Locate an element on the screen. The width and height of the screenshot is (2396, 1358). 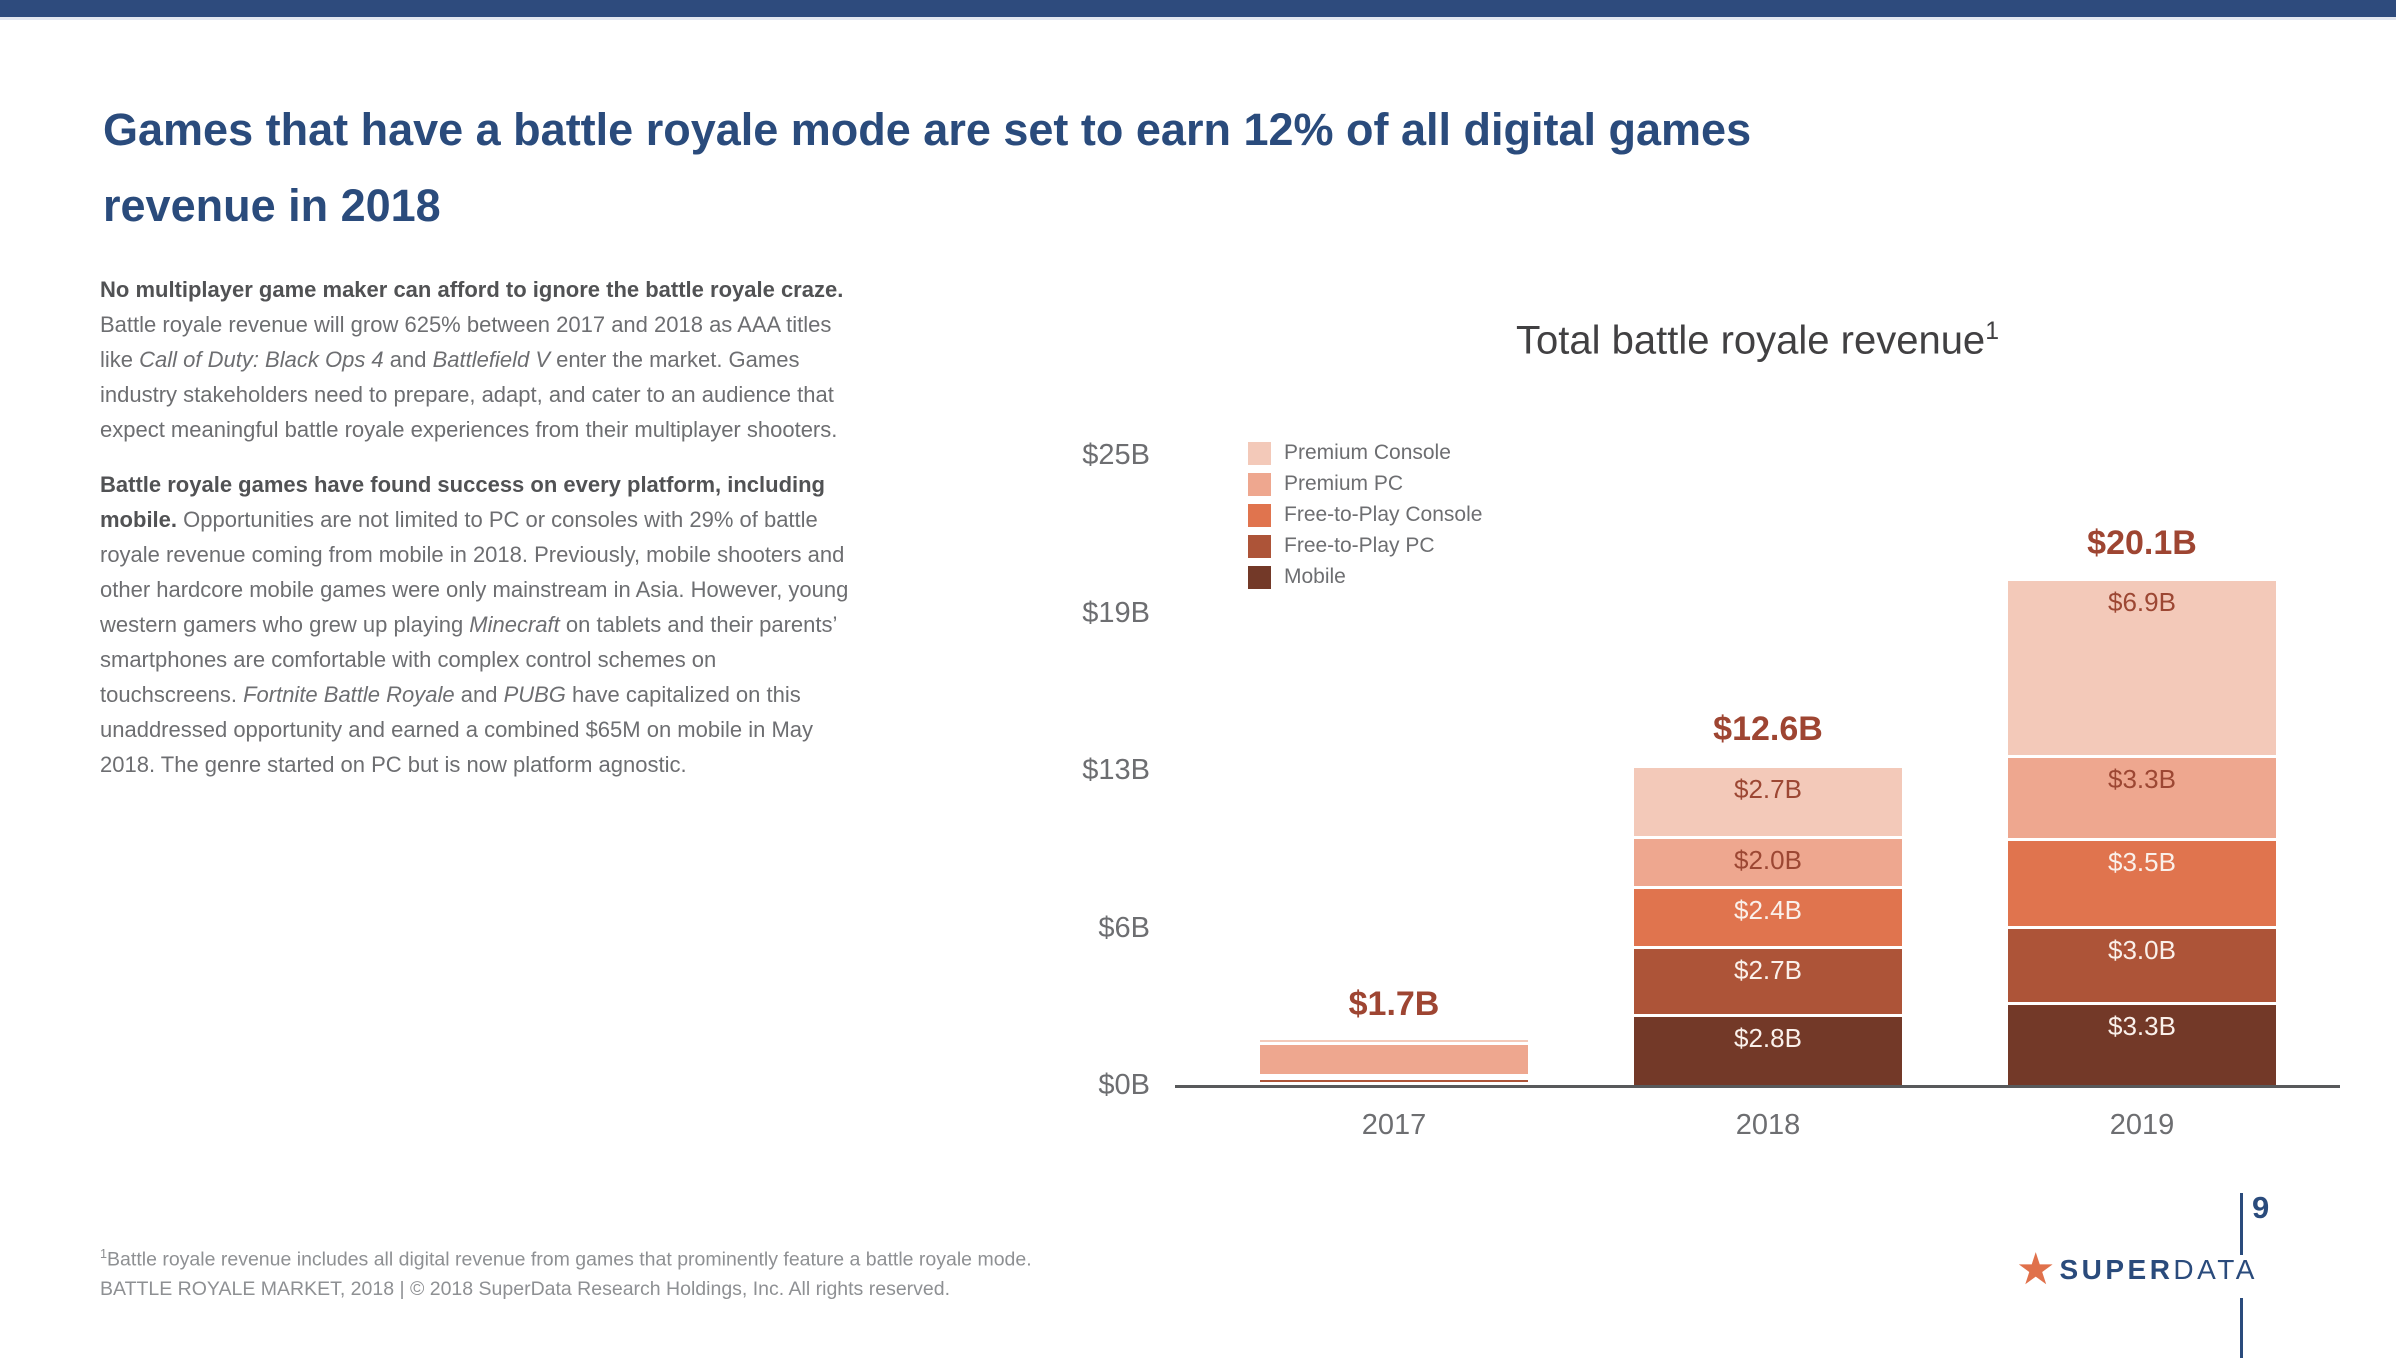
segment-value-label: $3.0B is located at coordinates (2142, 950).